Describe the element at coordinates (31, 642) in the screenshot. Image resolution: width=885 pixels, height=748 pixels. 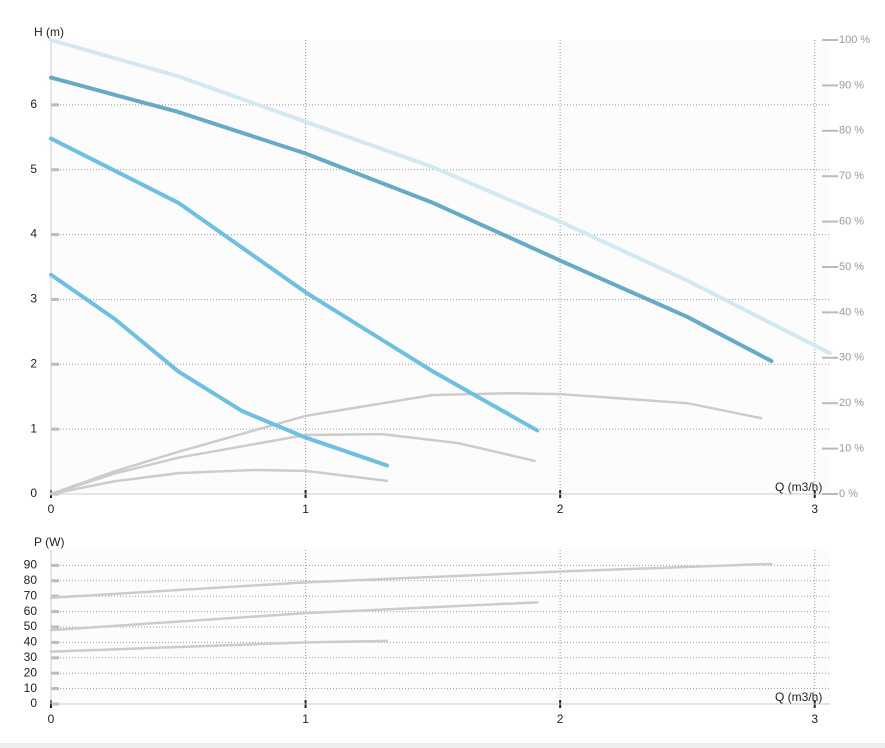
I see `y-tick-label: 40` at that location.